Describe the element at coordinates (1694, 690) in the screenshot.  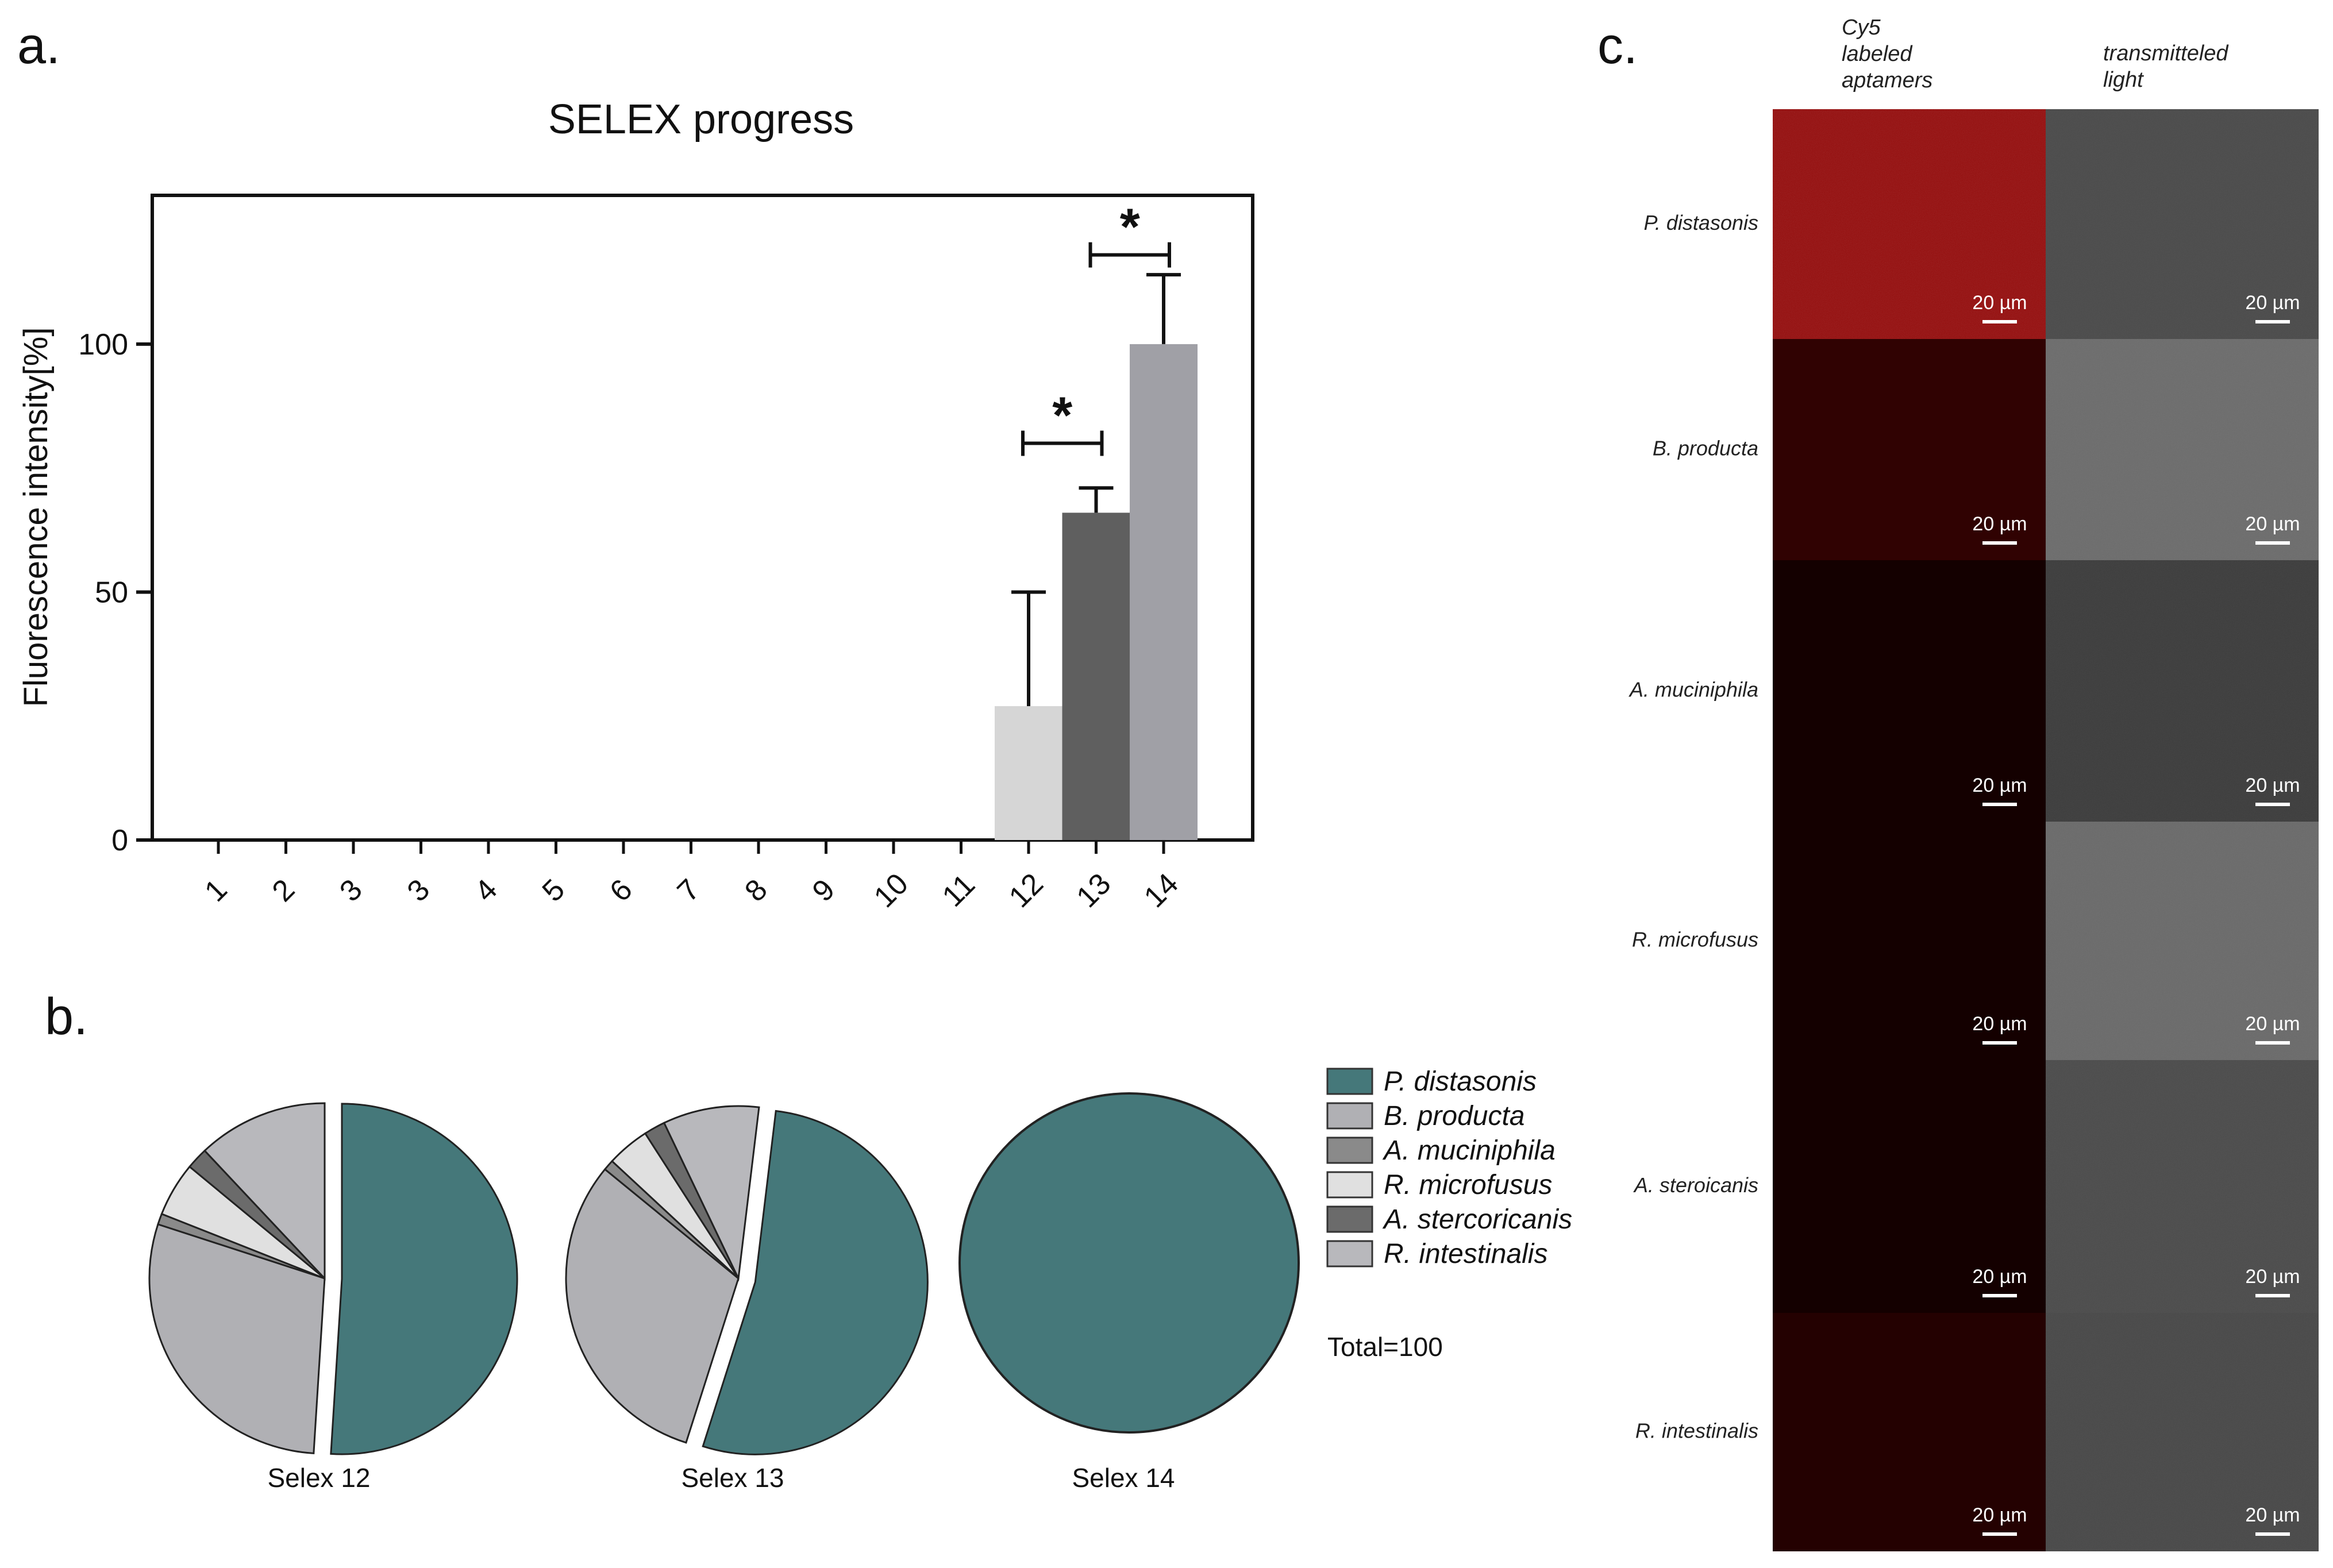
I see `row-label: A. muciniphila` at that location.